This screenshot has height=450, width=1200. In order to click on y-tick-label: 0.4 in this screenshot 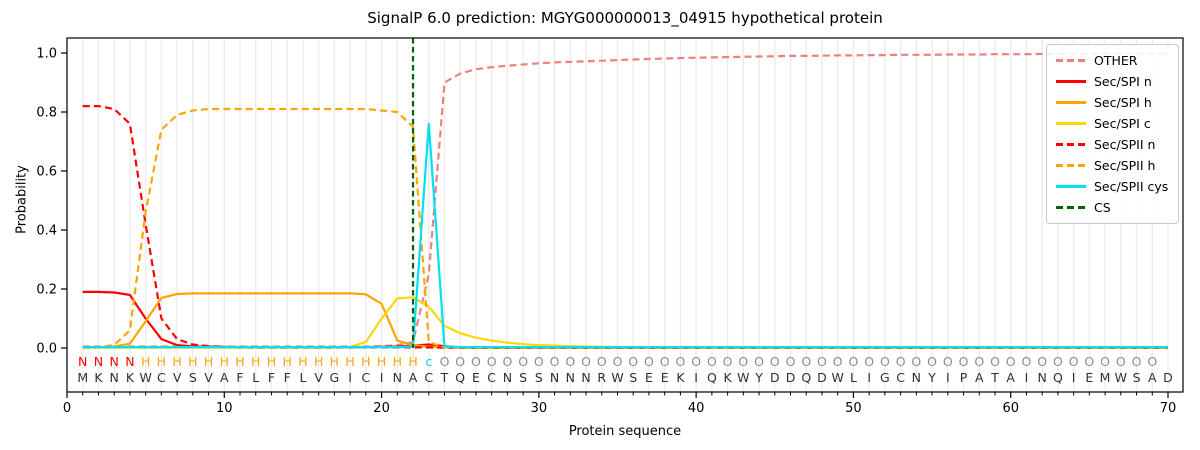, I will do `click(46, 231)`.